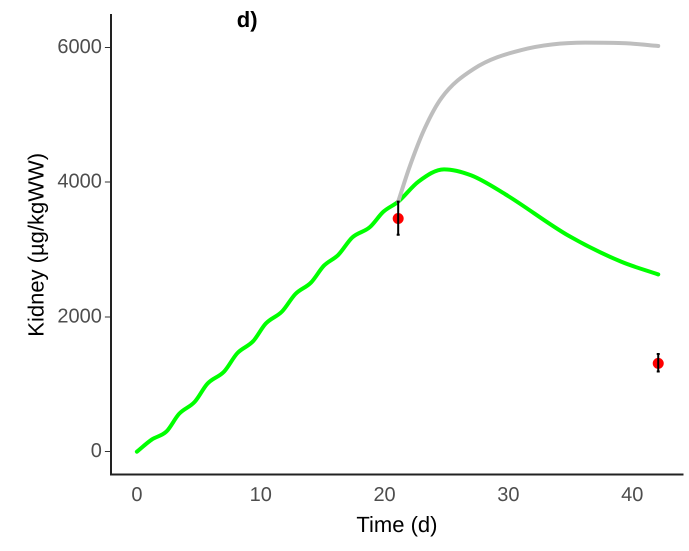 The image size is (689, 551). Describe the element at coordinates (384, 495) in the screenshot. I see `x-tick-label: 20` at that location.